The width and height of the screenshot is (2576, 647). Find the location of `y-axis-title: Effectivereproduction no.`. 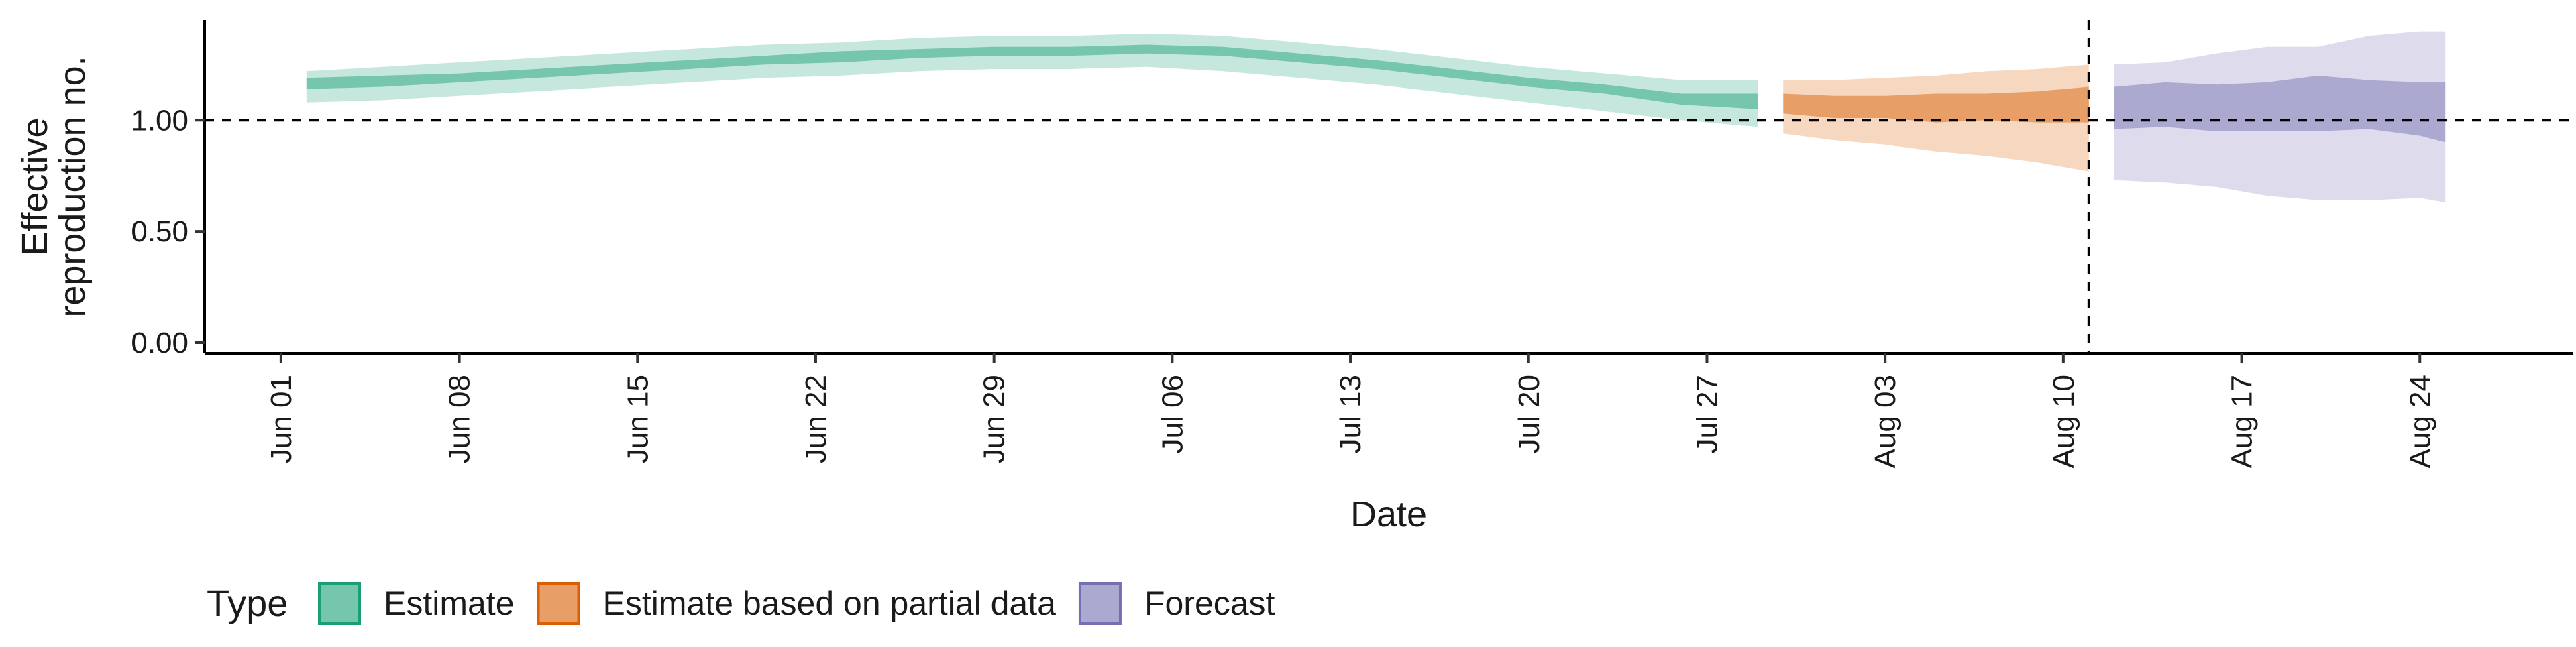

y-axis-title: Effectivereproduction no. is located at coordinates (54, 187).